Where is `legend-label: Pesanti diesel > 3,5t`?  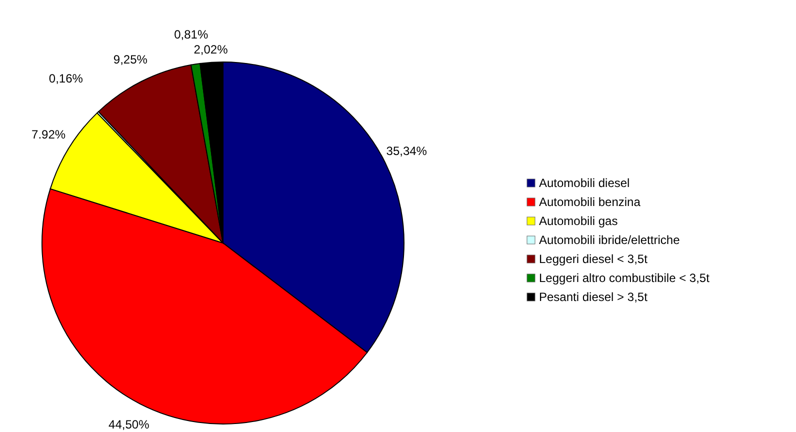 legend-label: Pesanti diesel > 3,5t is located at coordinates (593, 297).